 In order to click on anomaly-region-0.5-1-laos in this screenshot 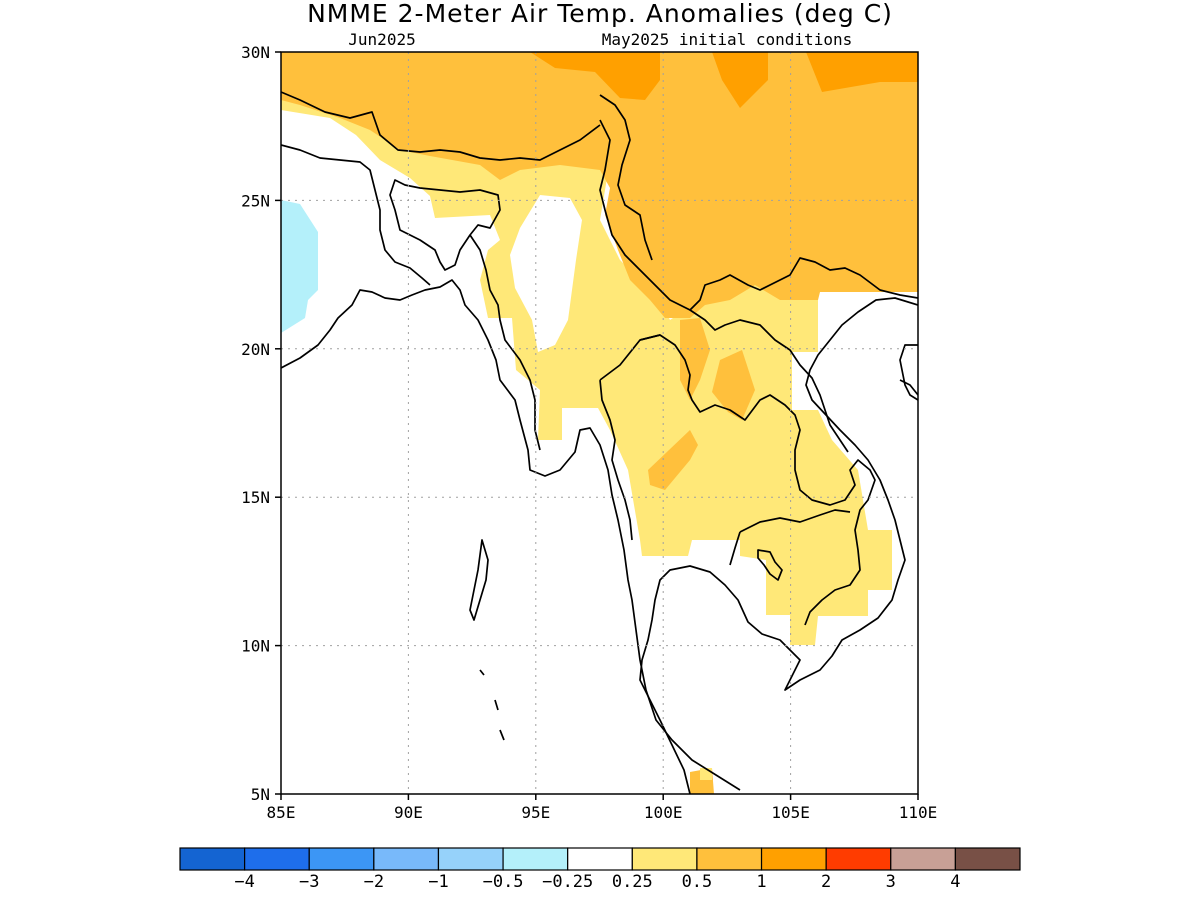, I will do `click(695, 359)`.